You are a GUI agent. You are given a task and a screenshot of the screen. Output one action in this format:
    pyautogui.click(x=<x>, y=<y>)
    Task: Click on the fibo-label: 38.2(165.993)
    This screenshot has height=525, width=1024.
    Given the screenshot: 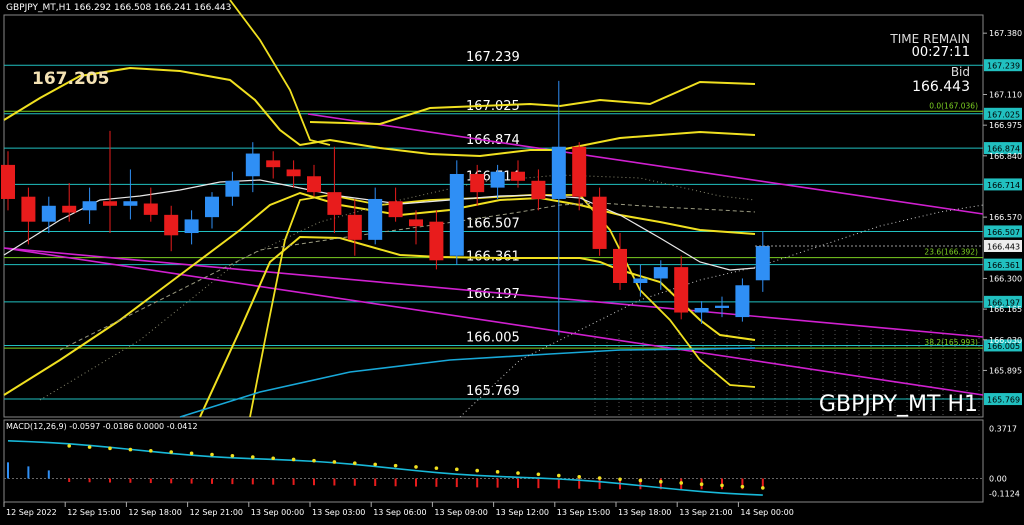 What is the action you would take?
    pyautogui.click(x=951, y=342)
    